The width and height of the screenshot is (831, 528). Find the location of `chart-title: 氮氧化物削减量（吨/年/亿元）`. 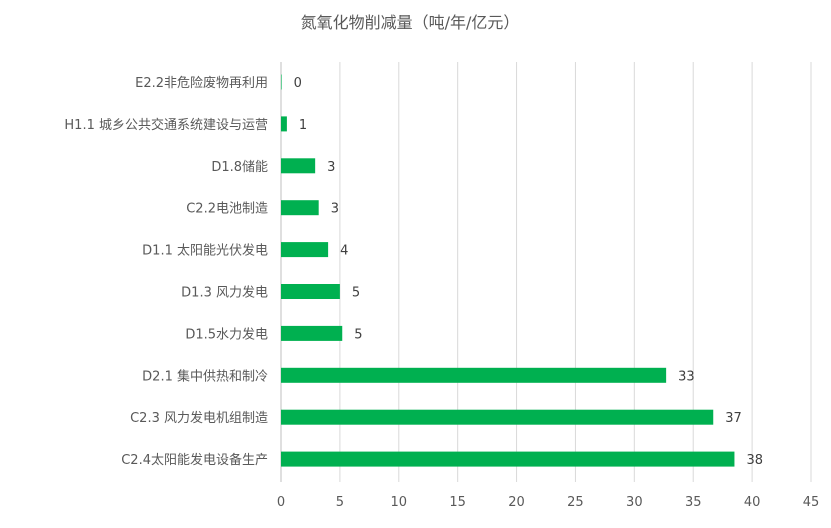

chart-title: 氮氧化物削减量（吨/年/亿元） is located at coordinates (410, 22).